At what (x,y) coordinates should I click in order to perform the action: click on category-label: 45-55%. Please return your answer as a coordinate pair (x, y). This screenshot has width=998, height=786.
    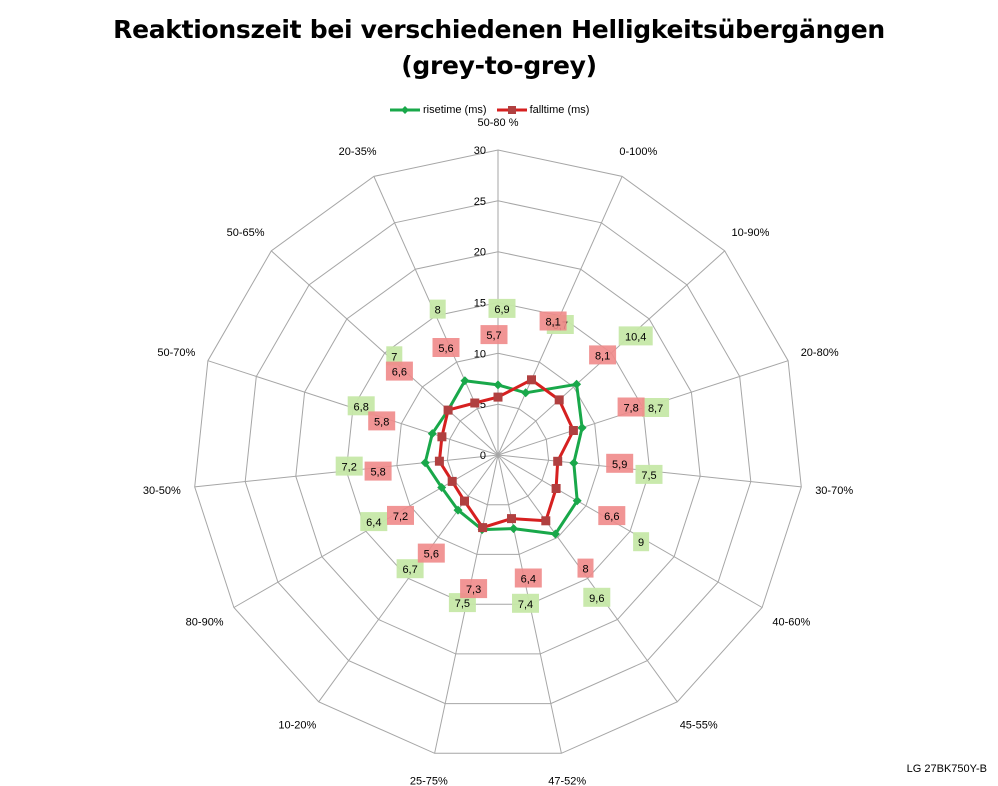
    Looking at the image, I should click on (699, 725).